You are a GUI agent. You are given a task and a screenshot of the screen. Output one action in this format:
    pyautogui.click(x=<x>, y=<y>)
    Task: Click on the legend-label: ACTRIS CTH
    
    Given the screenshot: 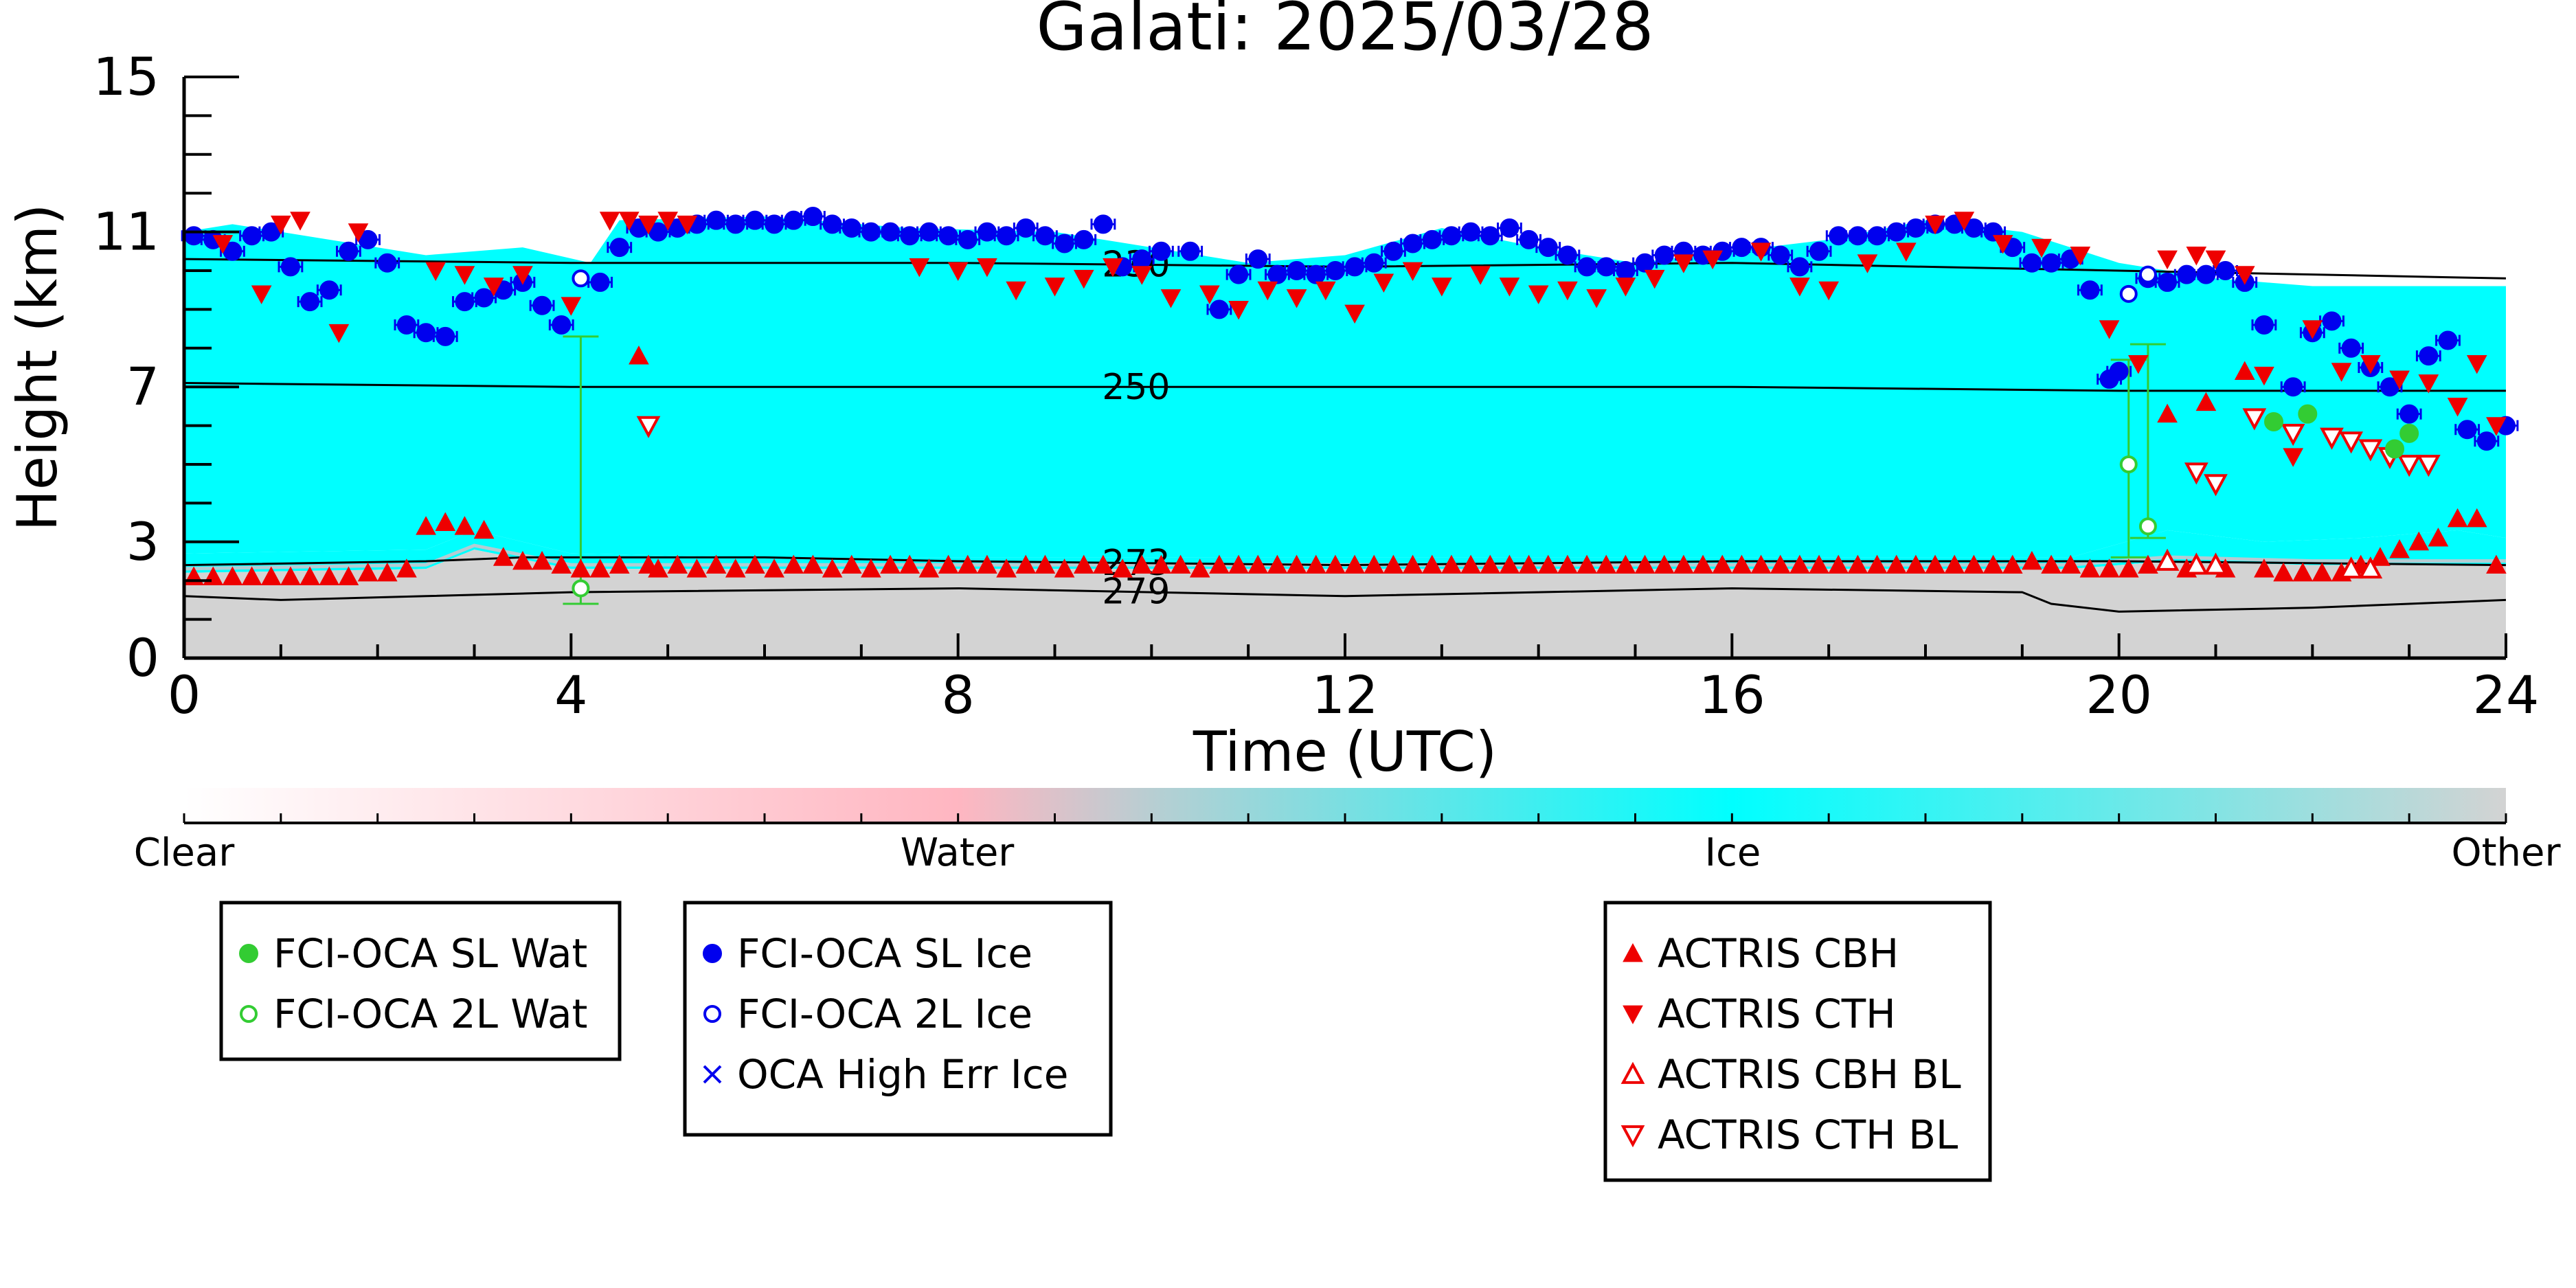 What is the action you would take?
    pyautogui.click(x=1777, y=1014)
    